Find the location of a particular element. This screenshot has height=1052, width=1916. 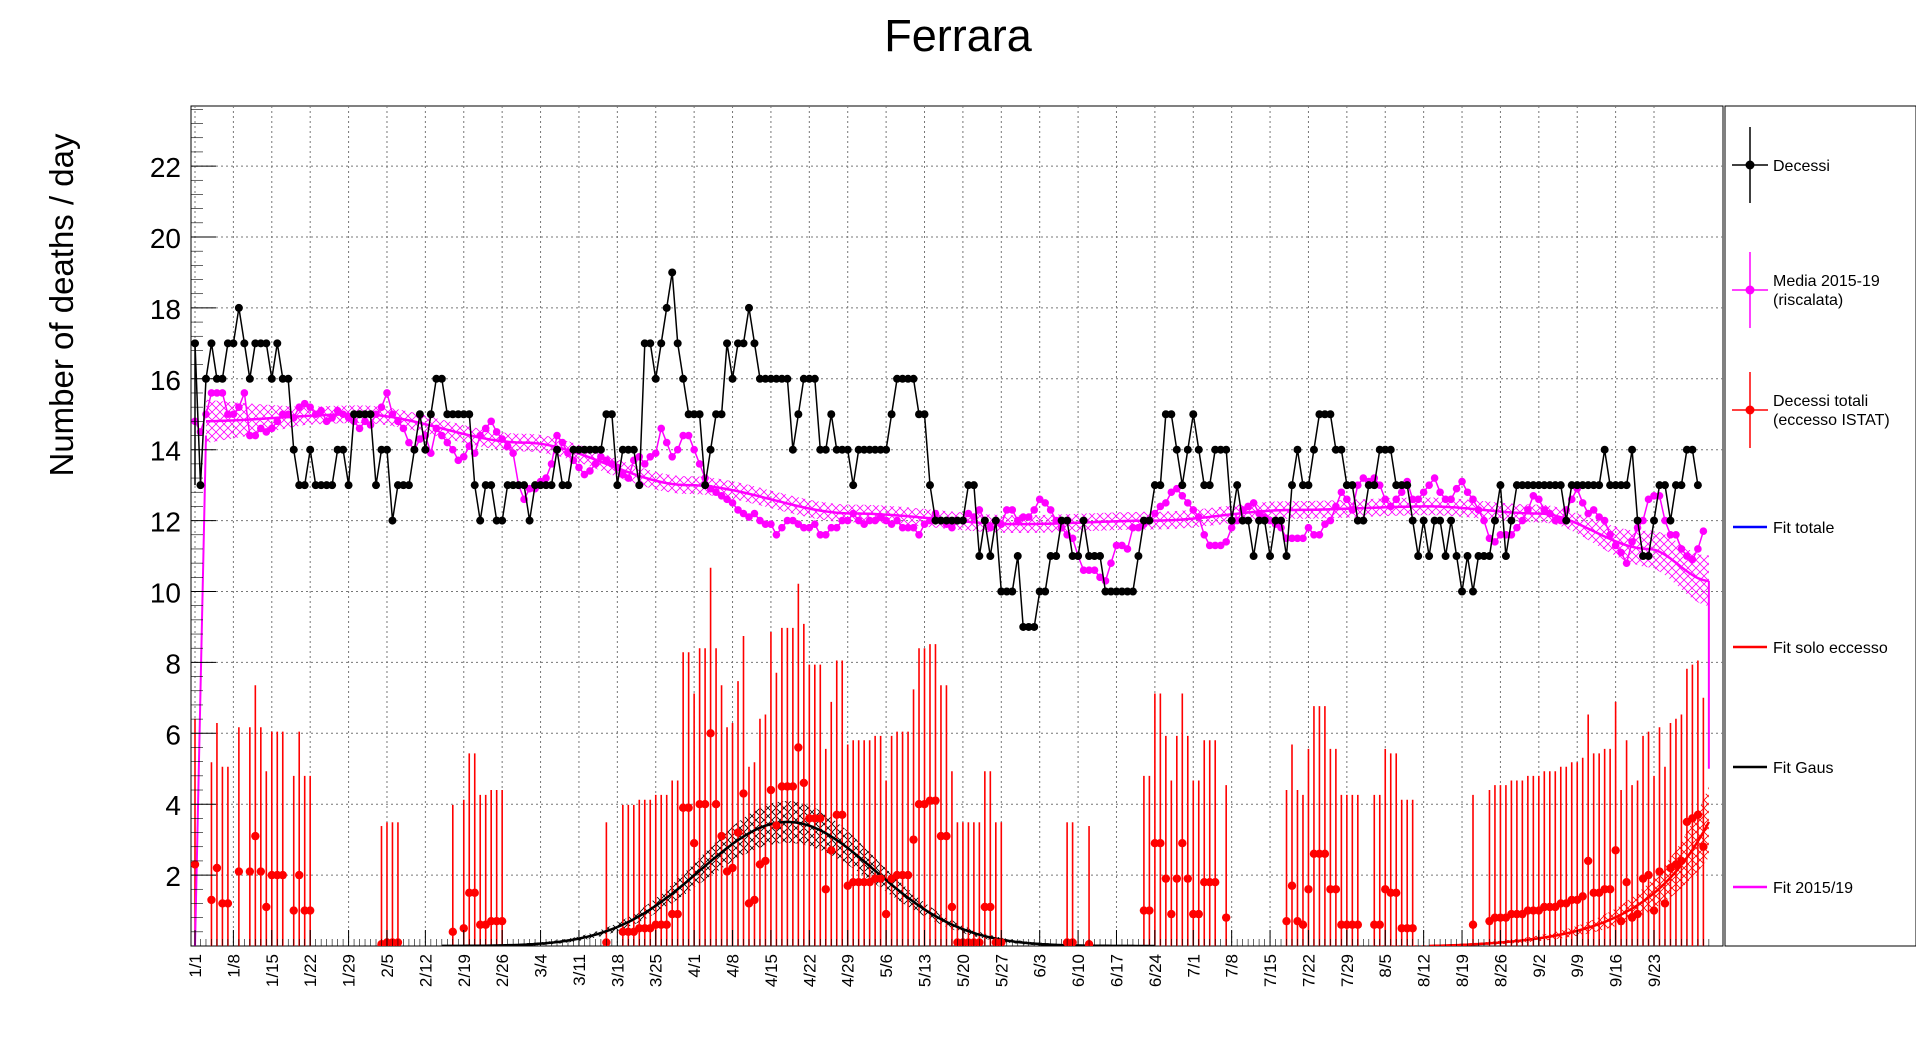

legend-label: Fit 2015/19 is located at coordinates (1813, 888).